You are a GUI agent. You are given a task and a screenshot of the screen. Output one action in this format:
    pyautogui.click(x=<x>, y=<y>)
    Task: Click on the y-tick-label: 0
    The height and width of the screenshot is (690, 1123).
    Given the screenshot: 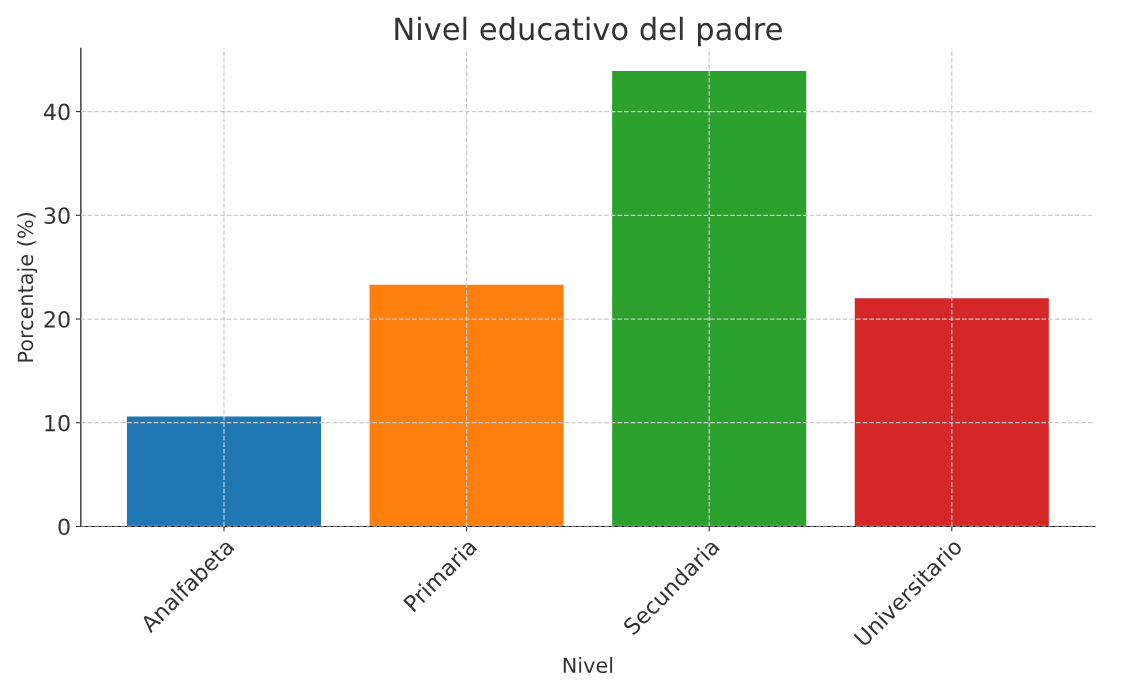 What is the action you would take?
    pyautogui.click(x=64, y=527)
    